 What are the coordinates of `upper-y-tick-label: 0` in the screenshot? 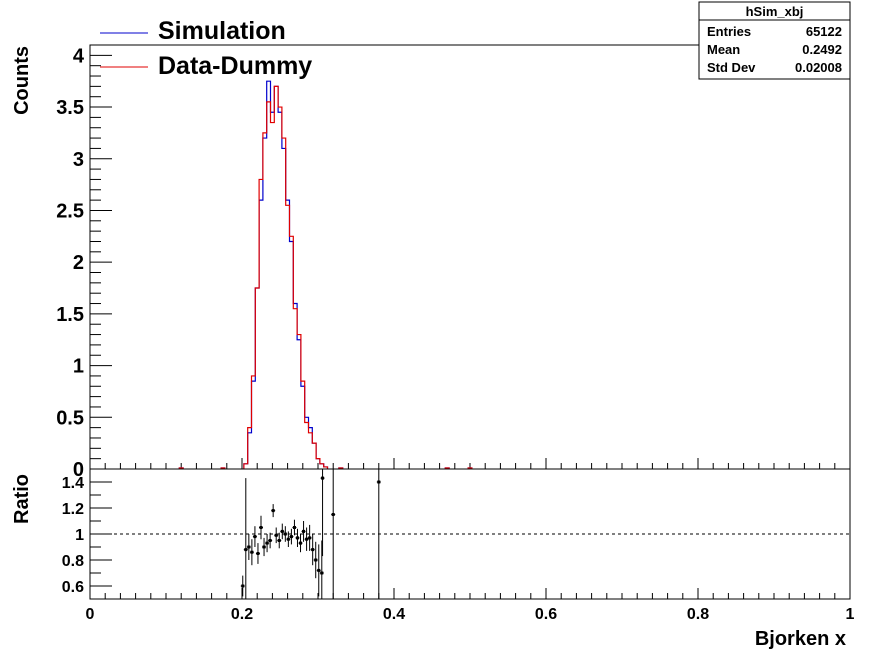 It's located at (78, 470).